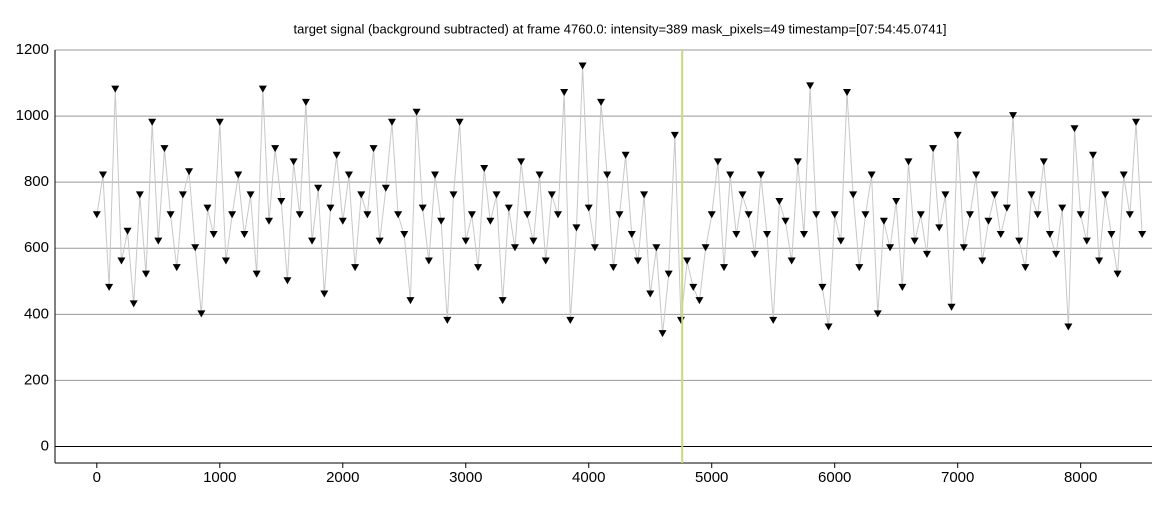 Image resolution: width=1152 pixels, height=506 pixels. What do you see at coordinates (834, 477) in the screenshot?
I see `x-tick-label: 6000` at bounding box center [834, 477].